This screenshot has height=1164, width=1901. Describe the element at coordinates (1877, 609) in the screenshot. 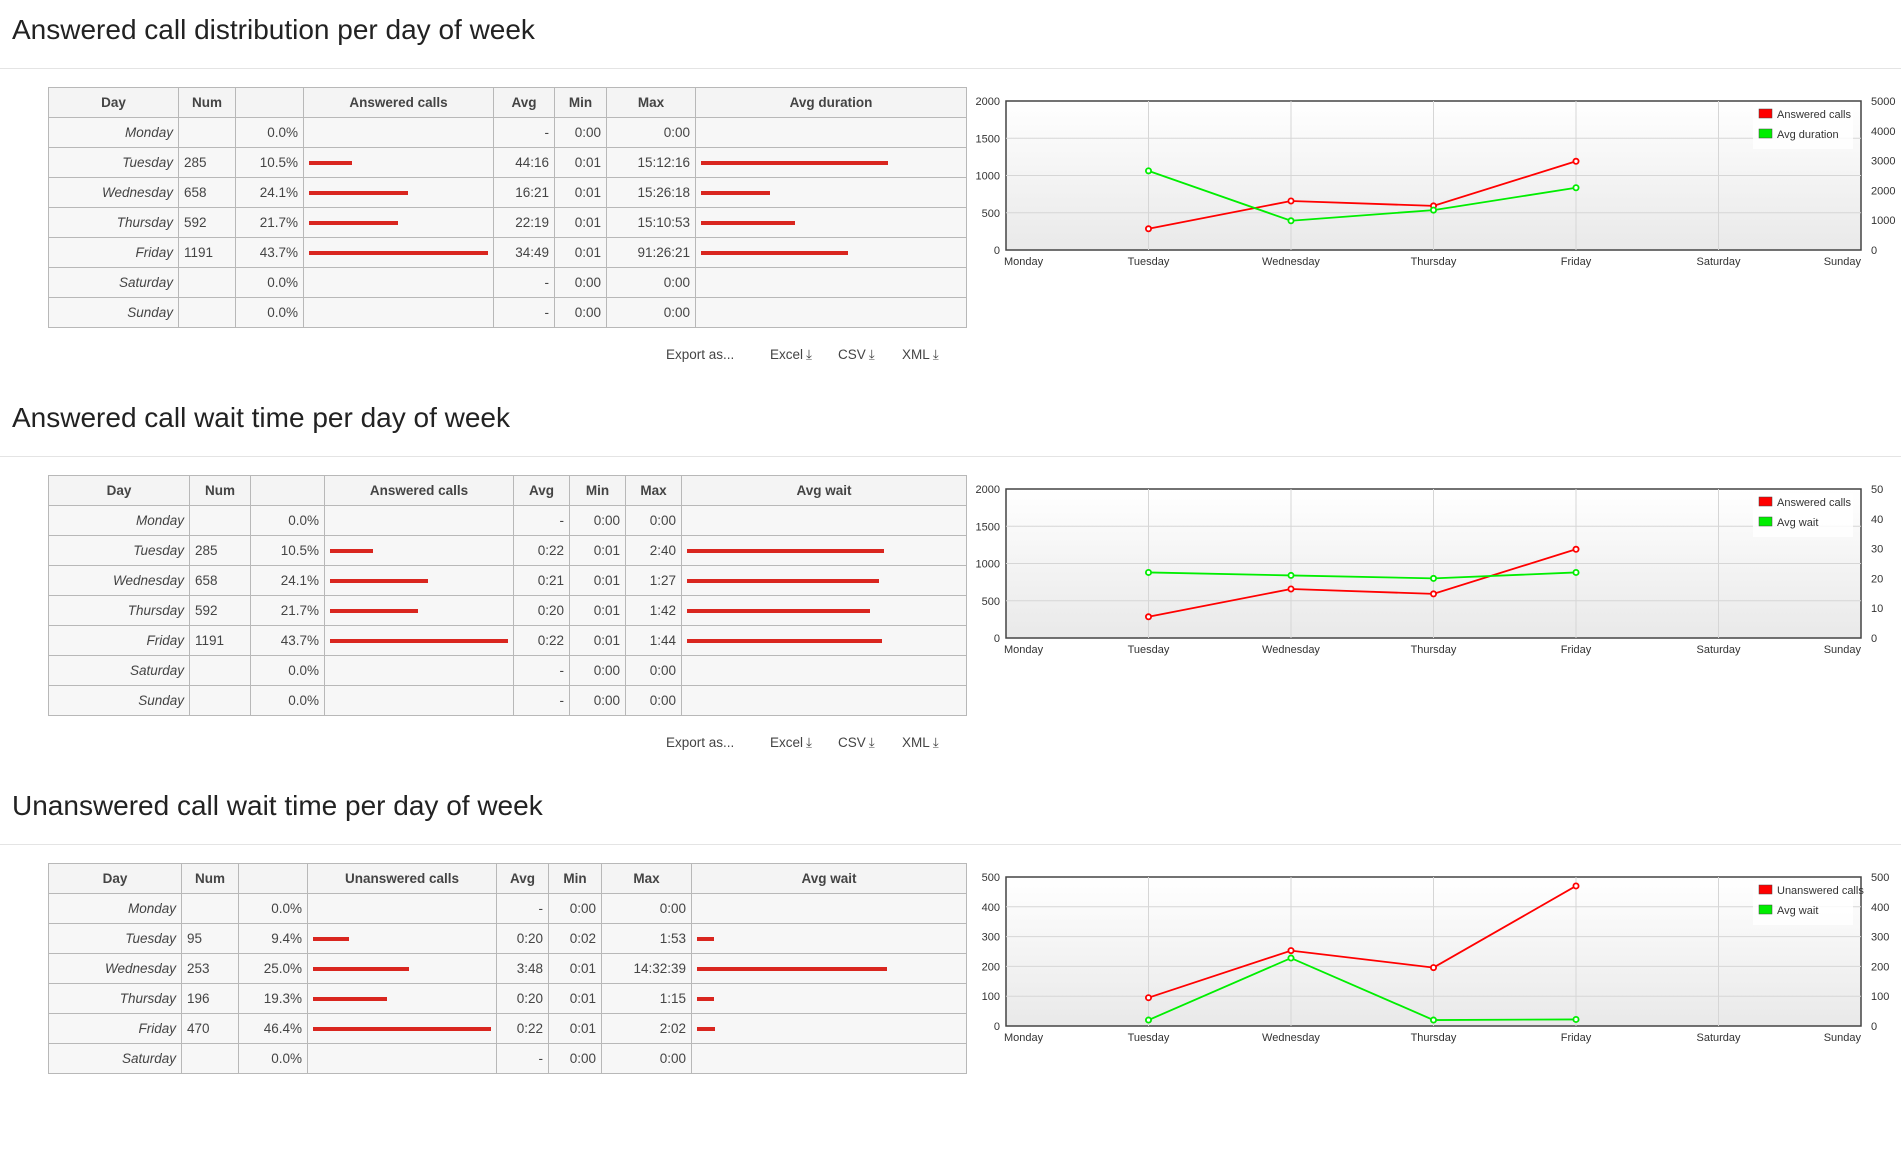

I see `y-right-tick-label: 10` at that location.